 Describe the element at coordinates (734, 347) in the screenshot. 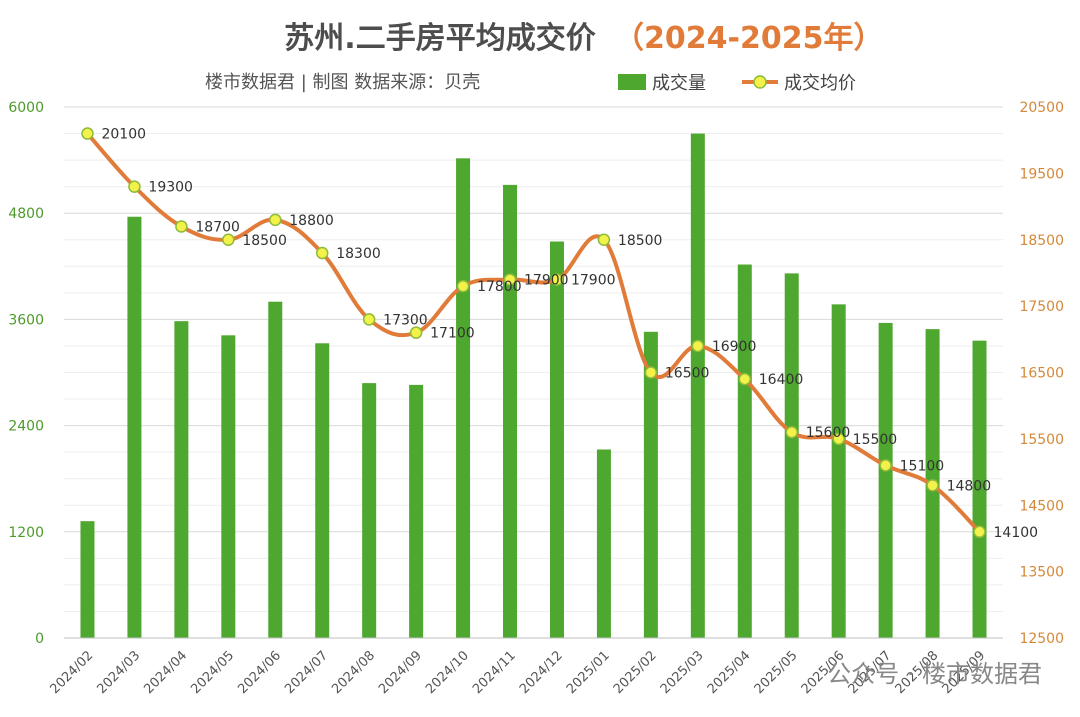

I see `price-data-label: 16900` at that location.